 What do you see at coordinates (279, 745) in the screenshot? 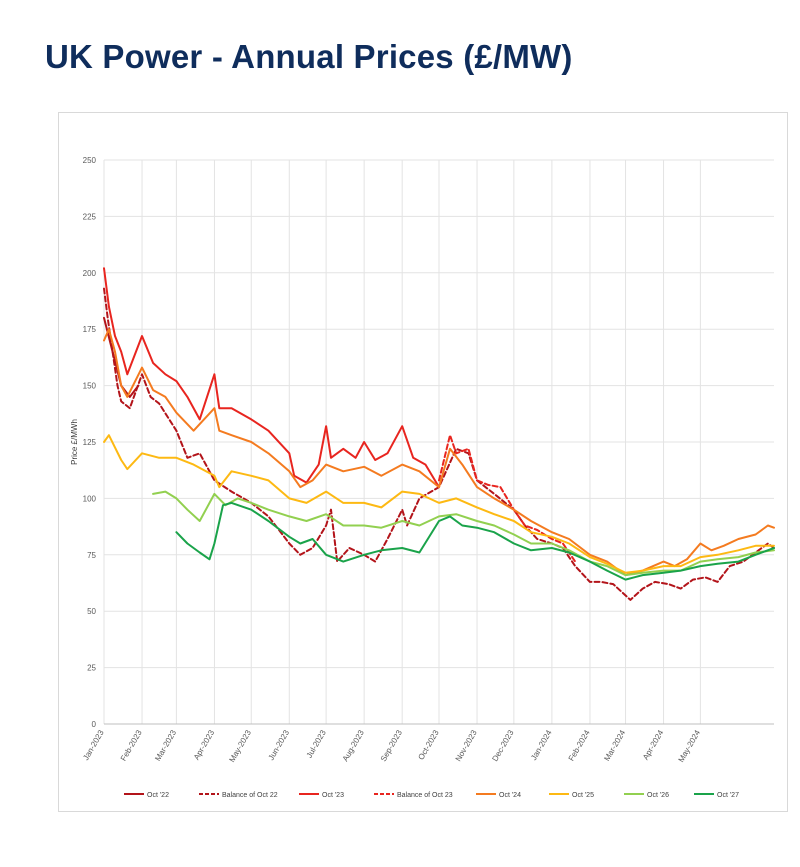
I see `x-tick-label: Jun-2023` at bounding box center [279, 745].